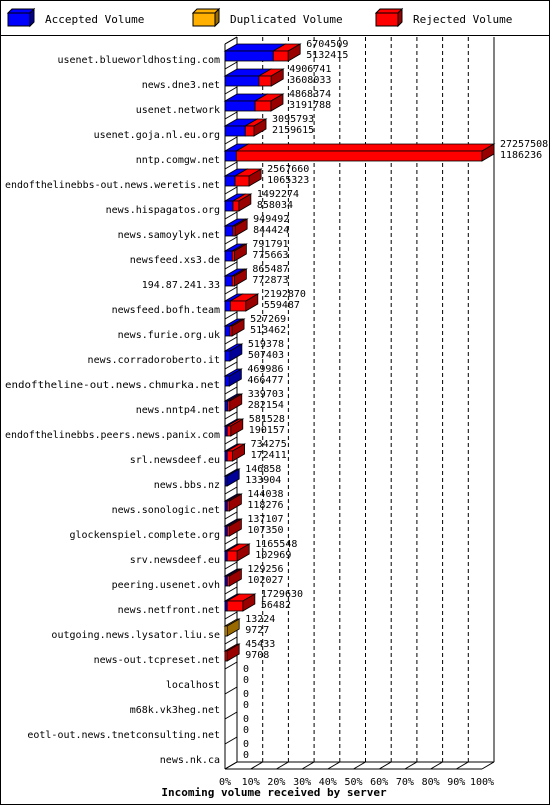  Describe the element at coordinates (266, 355) in the screenshot. I see `accepted-volume-label: 507403` at that location.